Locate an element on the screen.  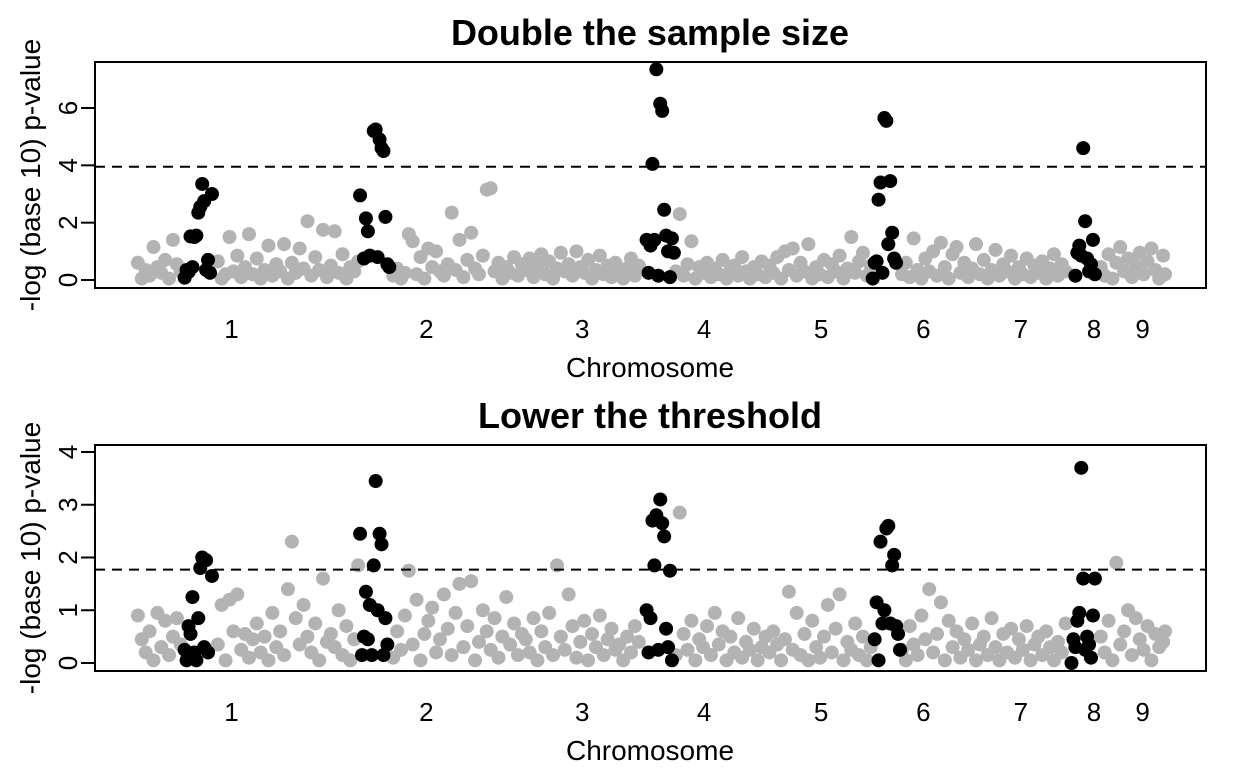
x-tick-label-chr-7: 7 is located at coordinates (1021, 329).